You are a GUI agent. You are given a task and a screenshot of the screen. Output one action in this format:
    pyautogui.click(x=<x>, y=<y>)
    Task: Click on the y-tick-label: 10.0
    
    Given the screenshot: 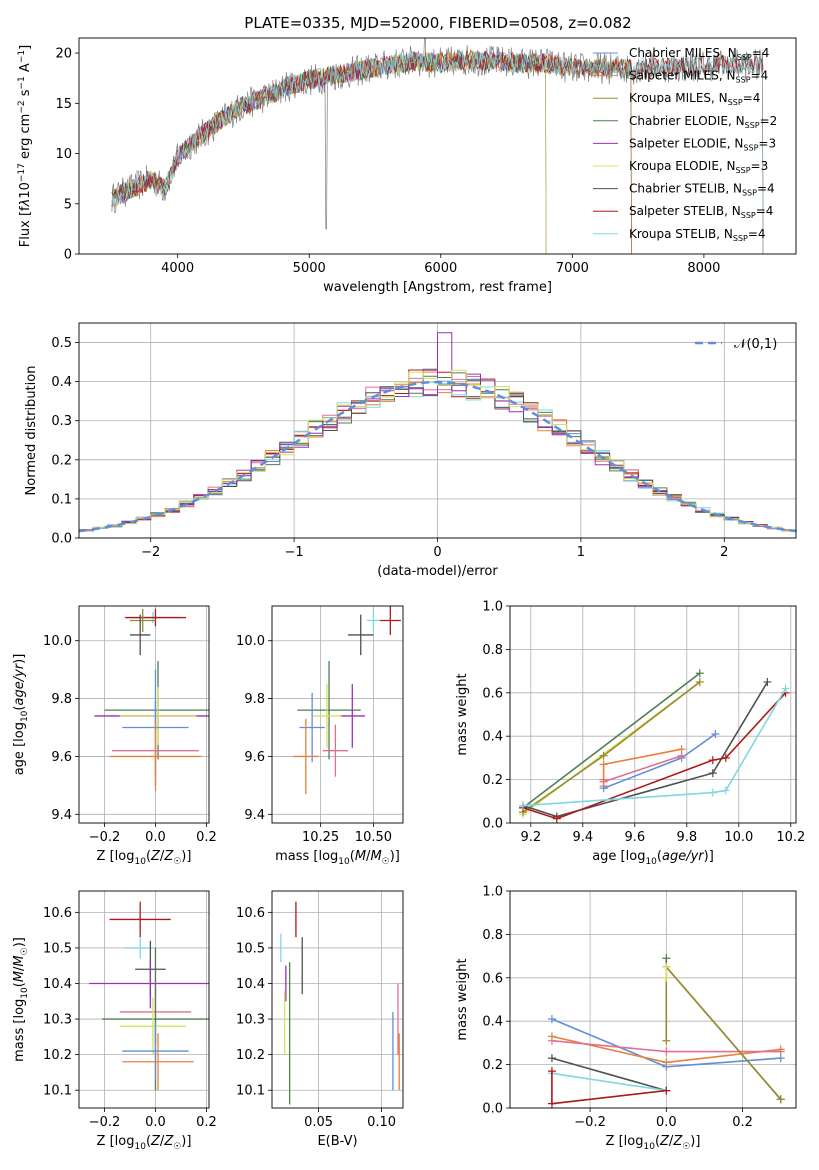 What is the action you would take?
    pyautogui.click(x=250, y=641)
    